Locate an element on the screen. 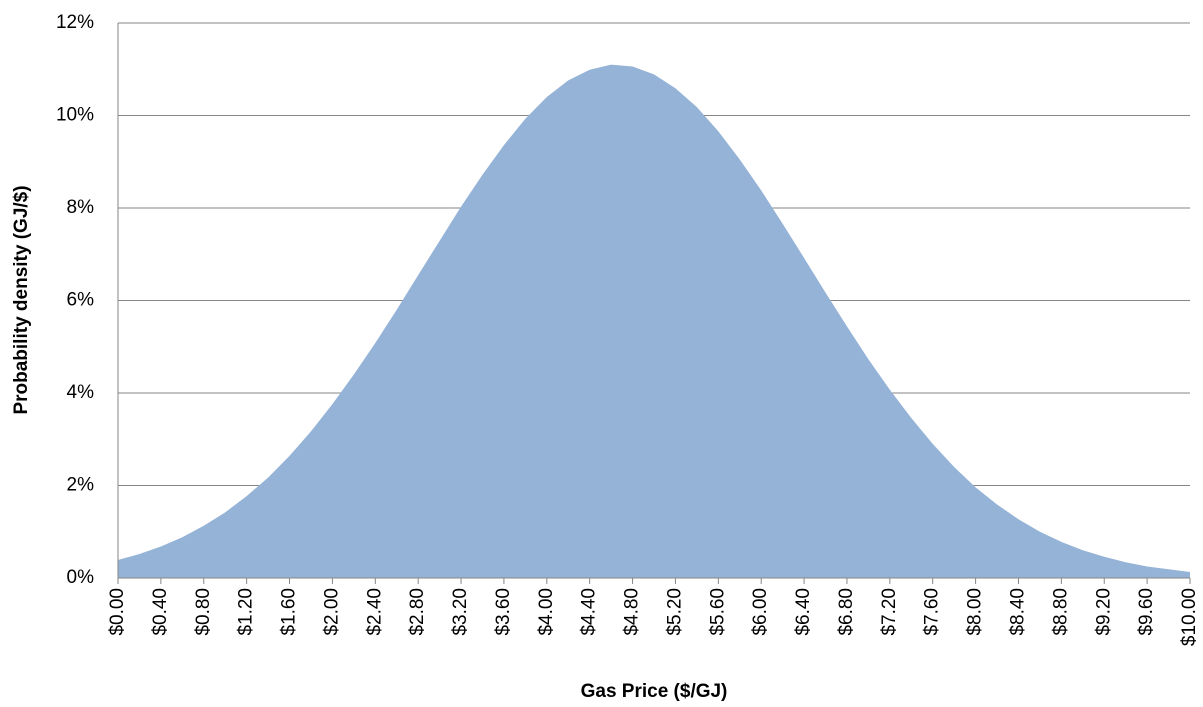 Image resolution: width=1203 pixels, height=707 pixels. x-tick-label: $6.80 is located at coordinates (846, 612).